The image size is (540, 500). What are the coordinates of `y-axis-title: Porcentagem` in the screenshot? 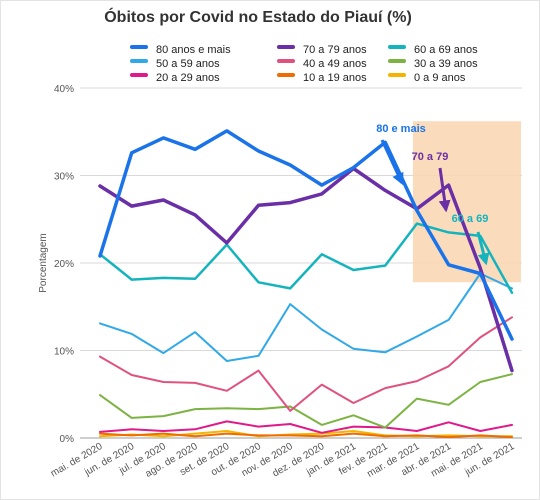 It's located at (43, 262).